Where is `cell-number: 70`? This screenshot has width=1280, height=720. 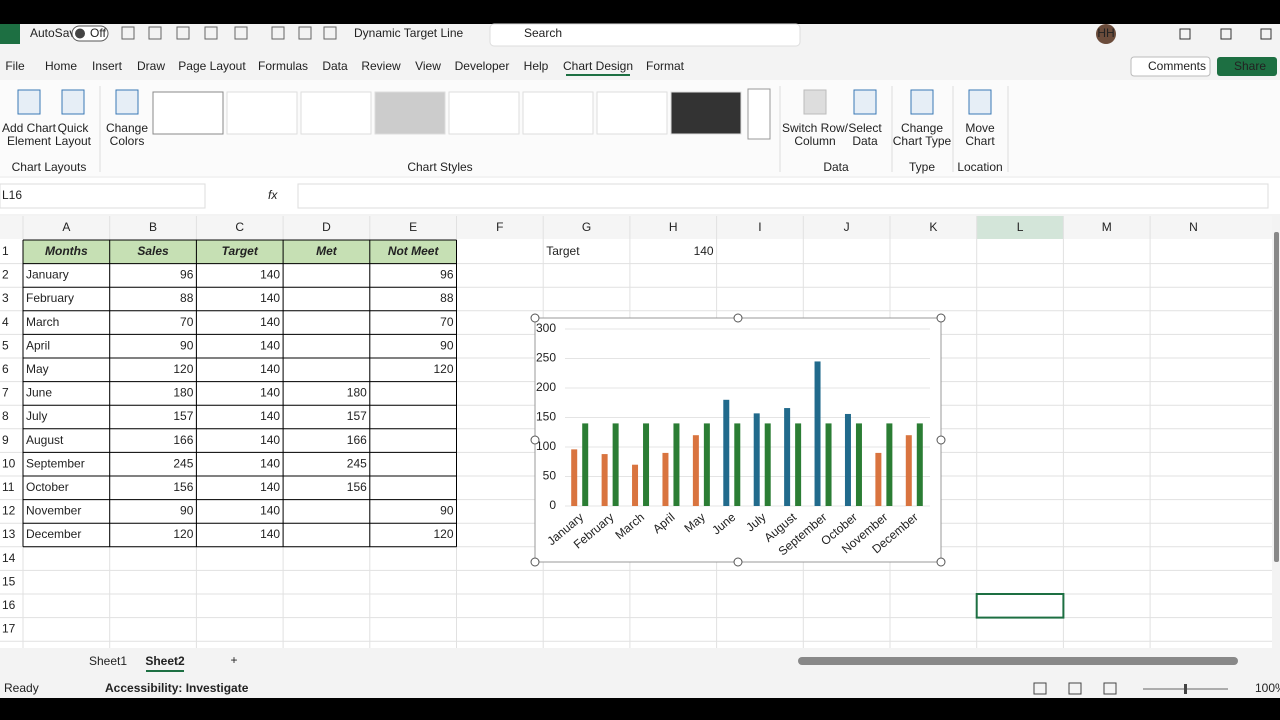
cell-number: 70 is located at coordinates (187, 322).